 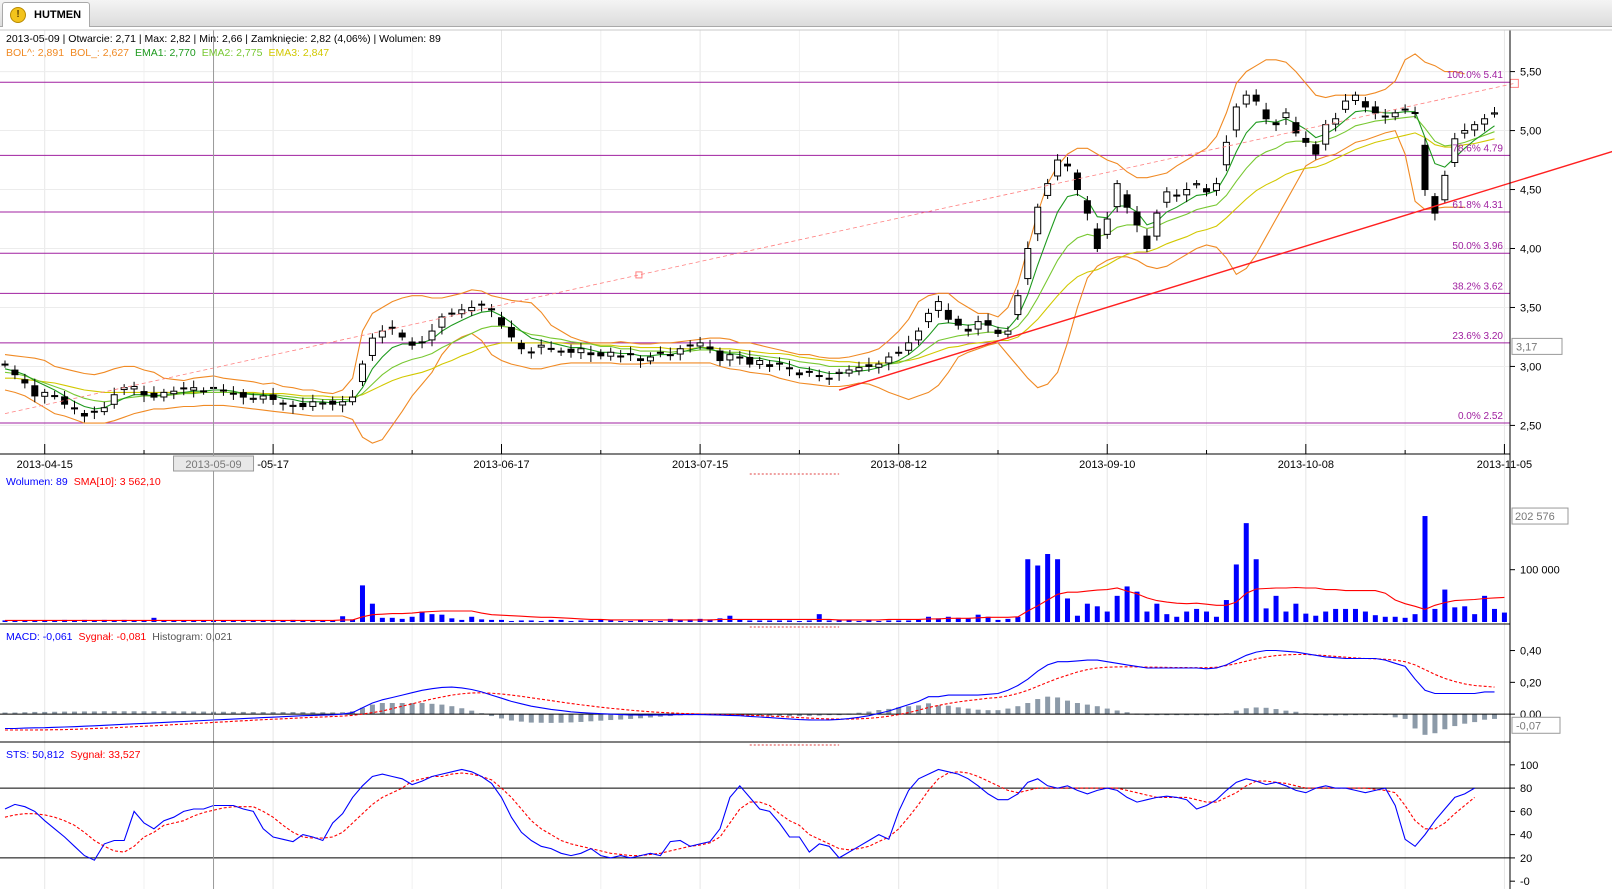 What do you see at coordinates (1540, 571) in the screenshot?
I see `volume-axis-label: 100 000` at bounding box center [1540, 571].